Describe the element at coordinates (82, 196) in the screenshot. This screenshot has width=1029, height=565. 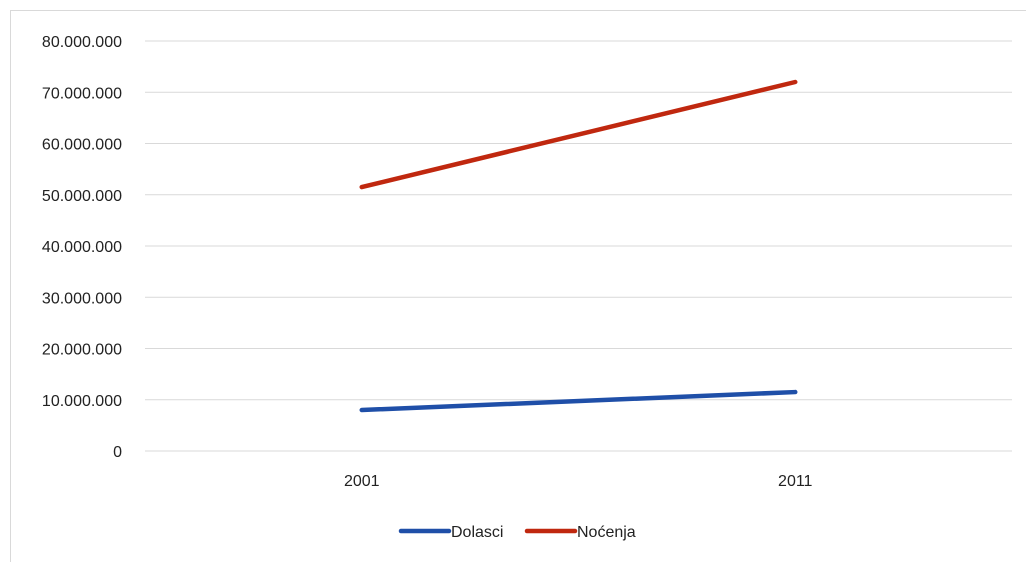
I see `y-tick-label: 50.000.000` at that location.